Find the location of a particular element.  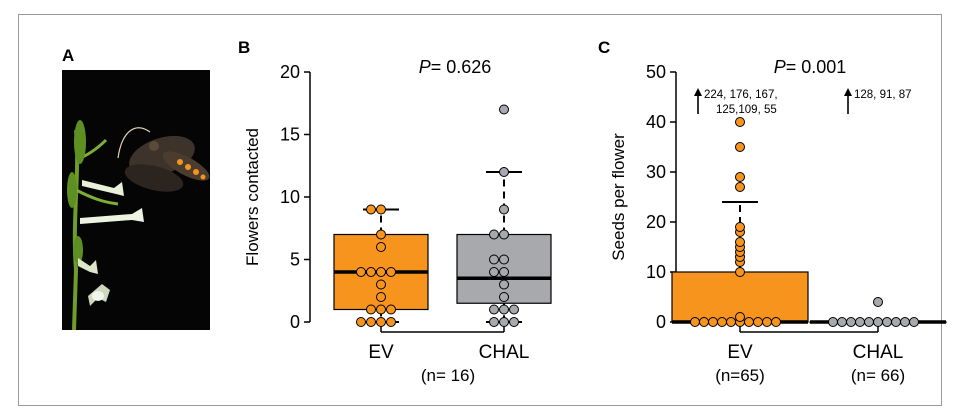

chart-c-ev-off-scale-label: 224, 176, 167, is located at coordinates (741, 95).